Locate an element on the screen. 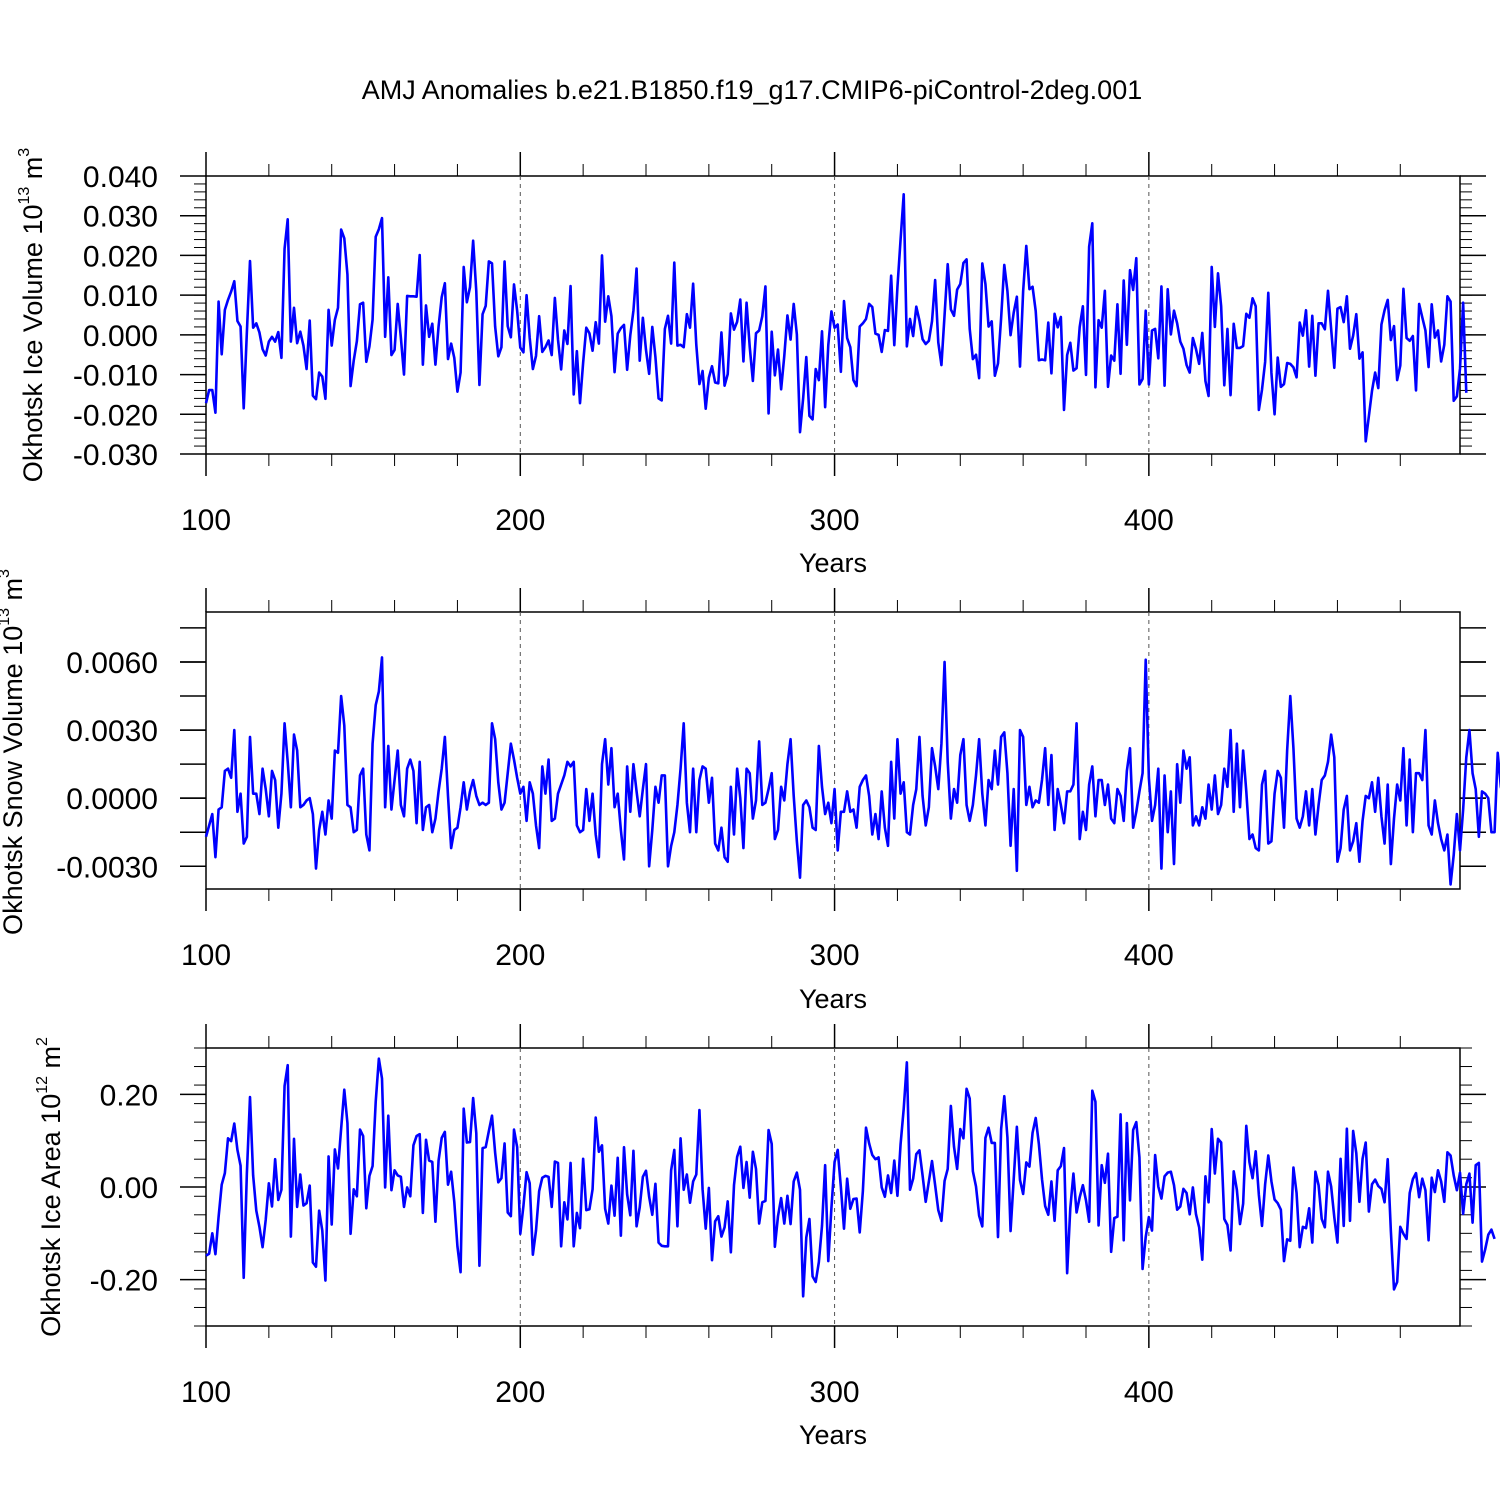 The height and width of the screenshot is (1500, 1500). series-line-ice-volume is located at coordinates (836, 317).